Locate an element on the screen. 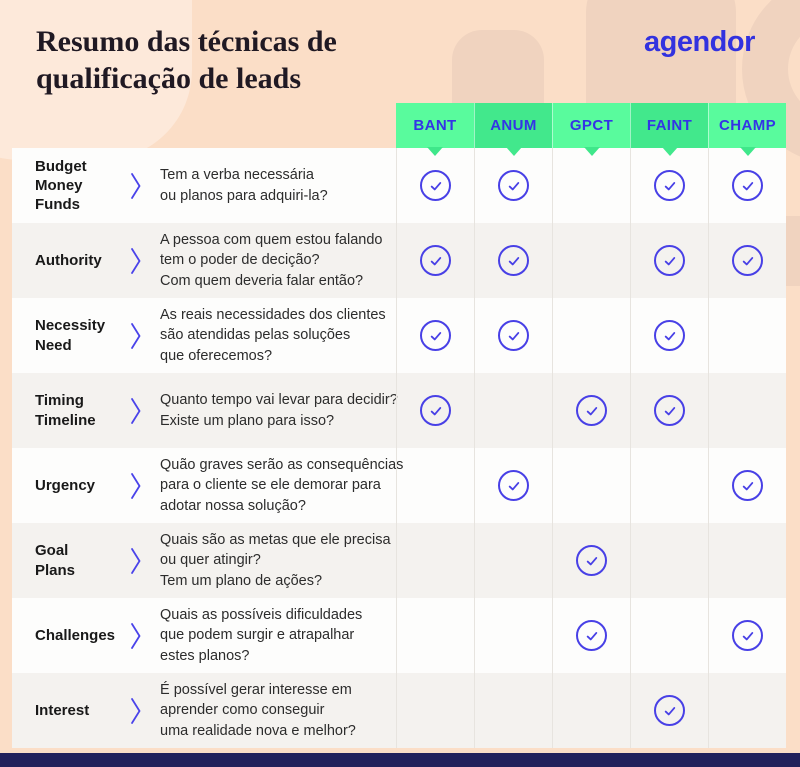 The height and width of the screenshot is (767, 800). criterion-description-line: Quais as possíveis dificuldades is located at coordinates (261, 614).